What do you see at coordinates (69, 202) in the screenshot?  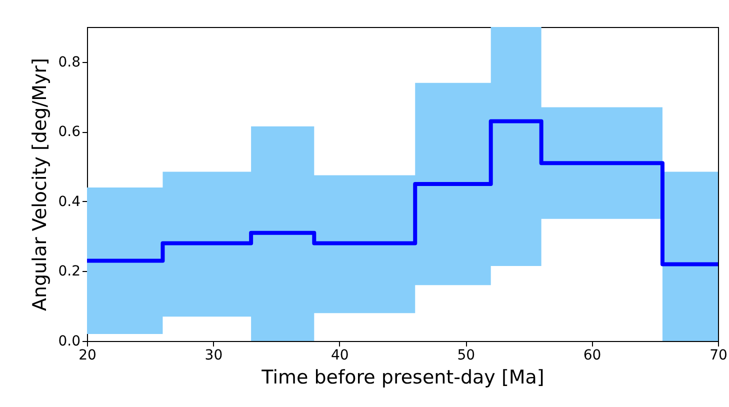 I see `y-tick-label: 0.4` at bounding box center [69, 202].